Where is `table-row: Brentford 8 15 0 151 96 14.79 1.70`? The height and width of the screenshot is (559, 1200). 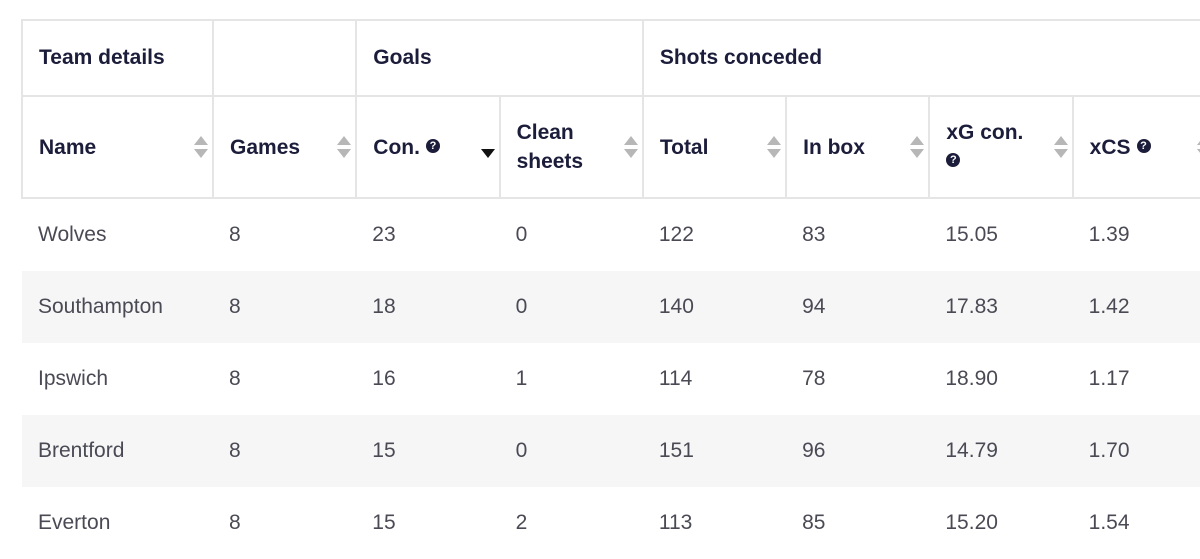
table-row: Brentford 8 15 0 151 96 14.79 1.70 is located at coordinates (611, 451).